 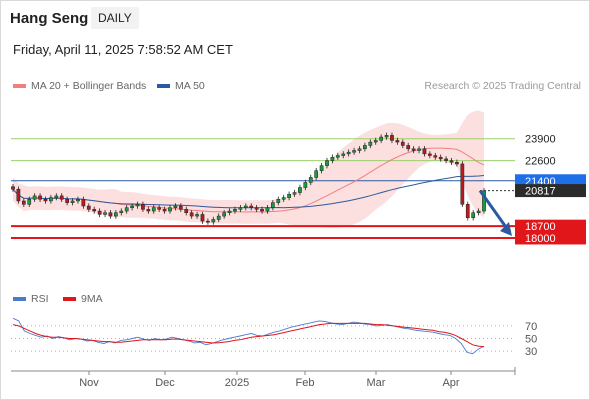 I want to click on x-tick-label-Mar: Mar, so click(x=376, y=383).